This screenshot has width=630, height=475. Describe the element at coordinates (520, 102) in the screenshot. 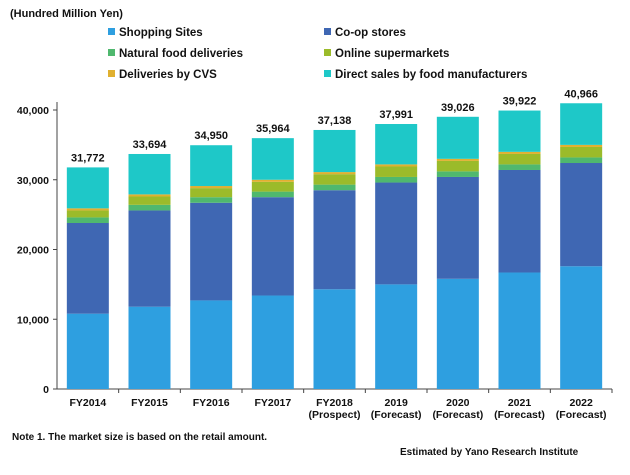

I see `bar-total-label: 39,922` at that location.